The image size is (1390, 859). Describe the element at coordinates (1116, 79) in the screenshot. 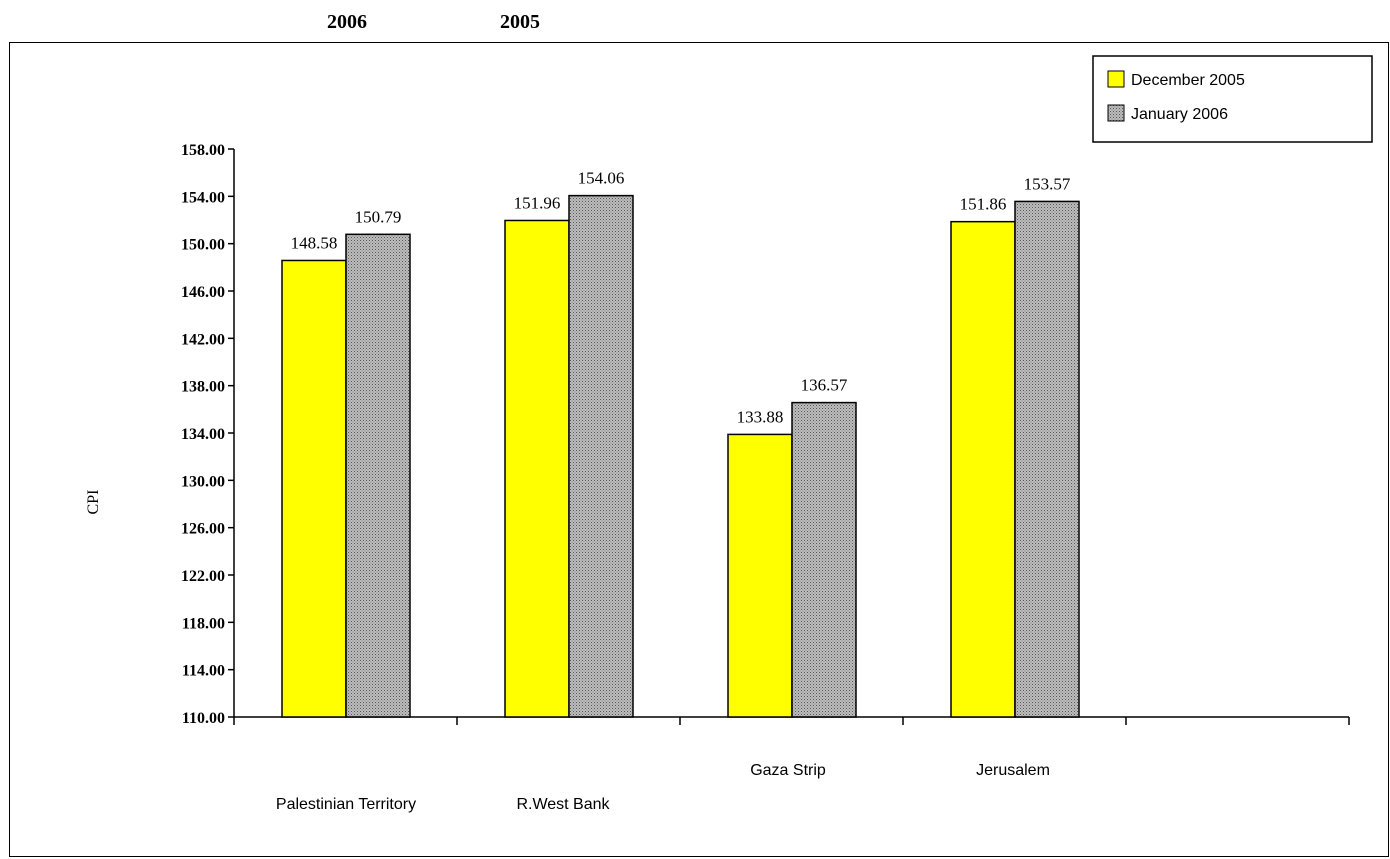

I see `legend-swatch-december-2005` at that location.